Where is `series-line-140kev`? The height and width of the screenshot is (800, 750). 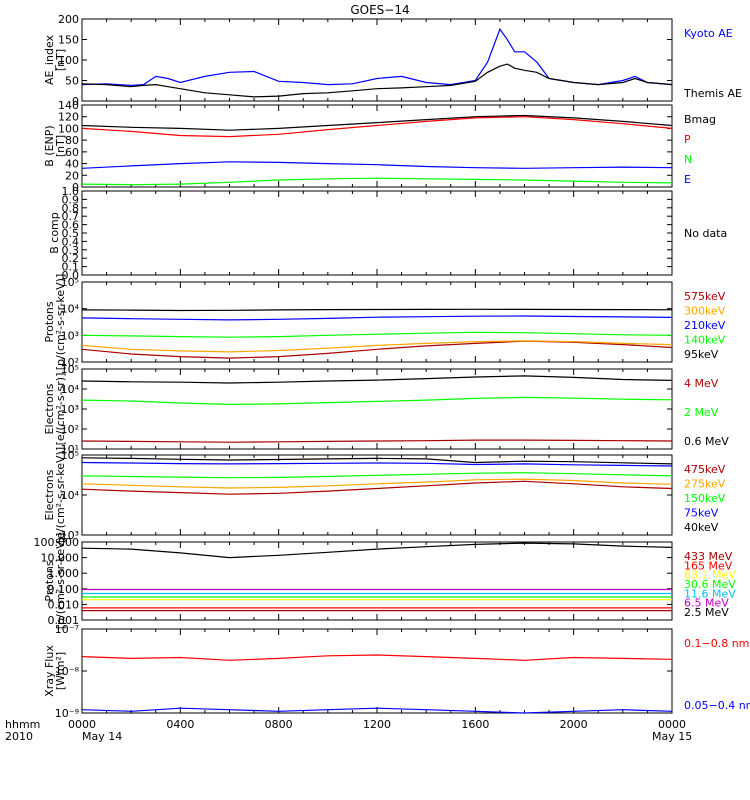 series-line-140kev is located at coordinates (377, 334).